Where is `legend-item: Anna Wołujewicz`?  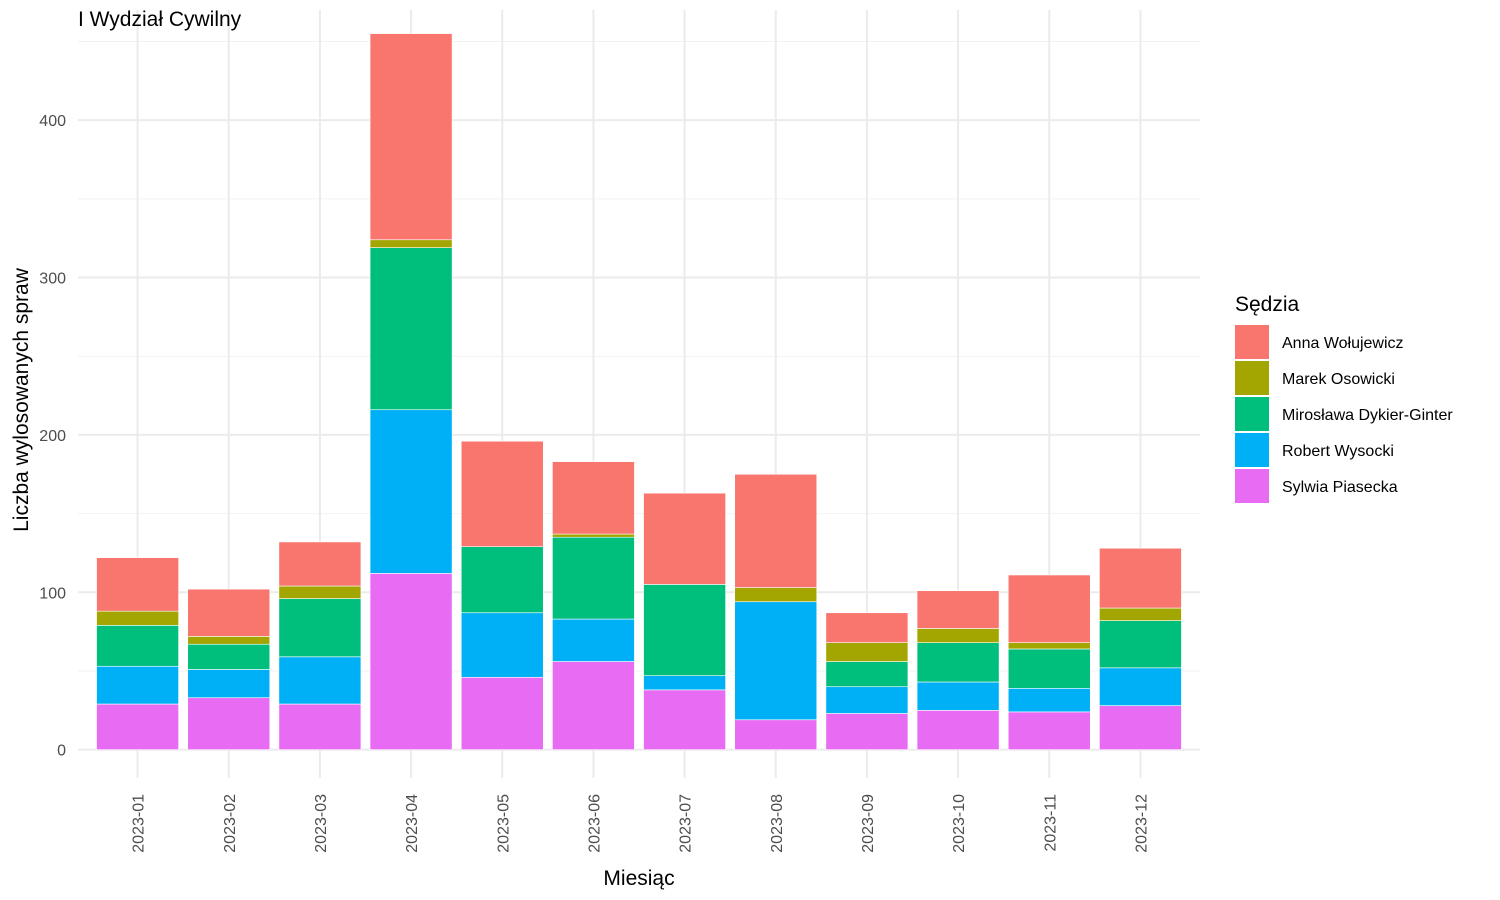
legend-item: Anna Wołujewicz is located at coordinates (1319, 342).